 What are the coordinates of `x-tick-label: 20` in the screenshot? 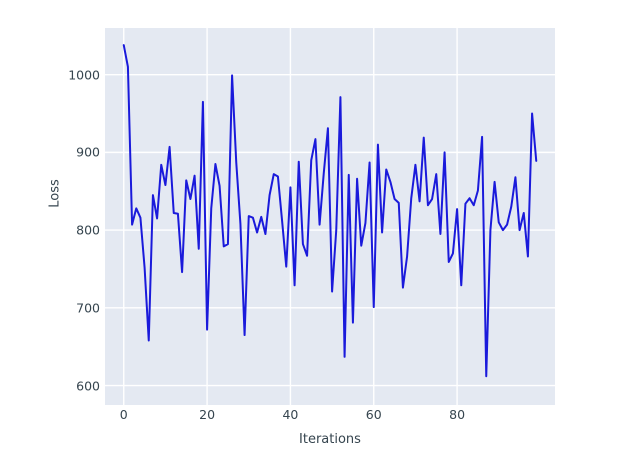 It's located at (207, 414).